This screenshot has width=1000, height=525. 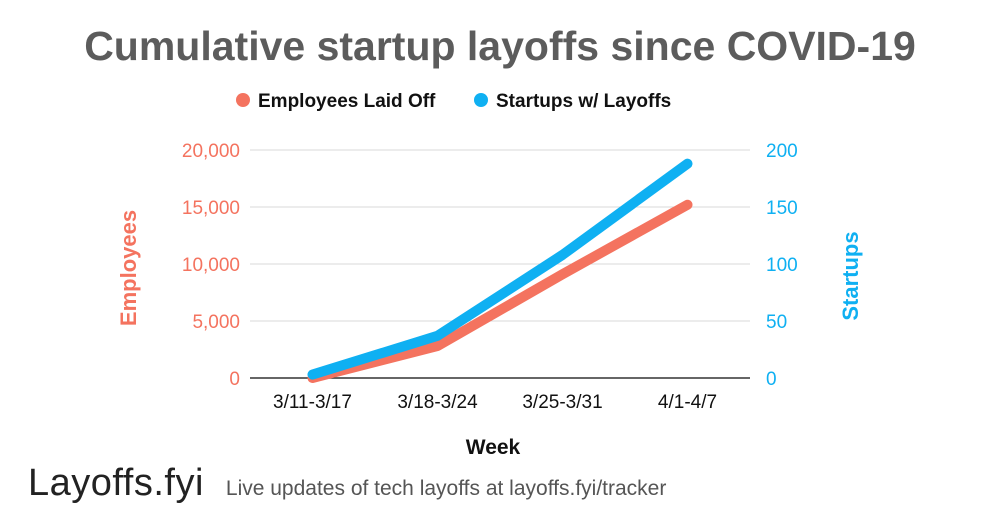 I want to click on x-tick-label: 3/18-3/24, so click(x=437, y=402).